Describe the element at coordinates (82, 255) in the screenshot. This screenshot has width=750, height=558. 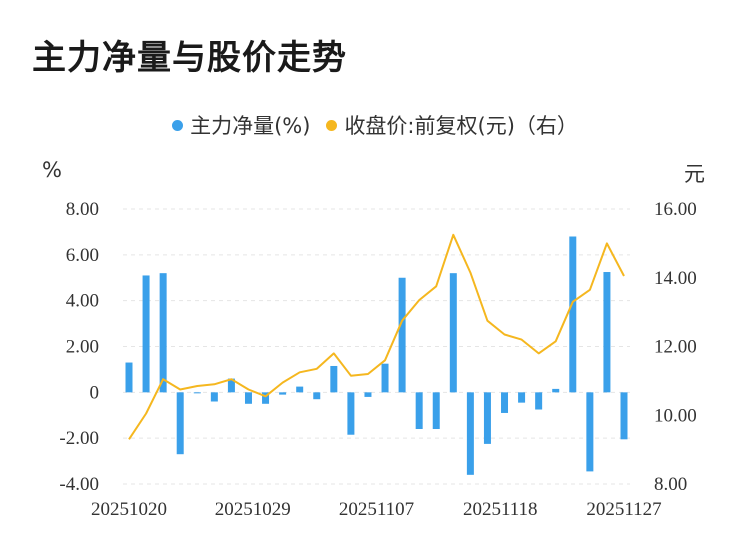
I see `left-tick-label: 6.00` at that location.